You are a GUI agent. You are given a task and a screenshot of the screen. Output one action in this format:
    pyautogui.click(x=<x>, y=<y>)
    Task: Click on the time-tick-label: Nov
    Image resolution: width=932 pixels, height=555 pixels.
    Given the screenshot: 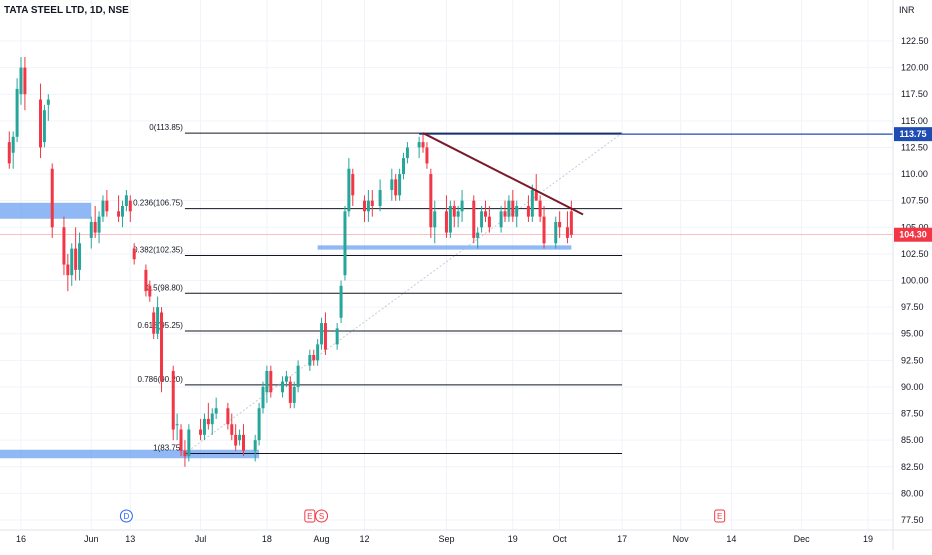 What is the action you would take?
    pyautogui.click(x=681, y=539)
    